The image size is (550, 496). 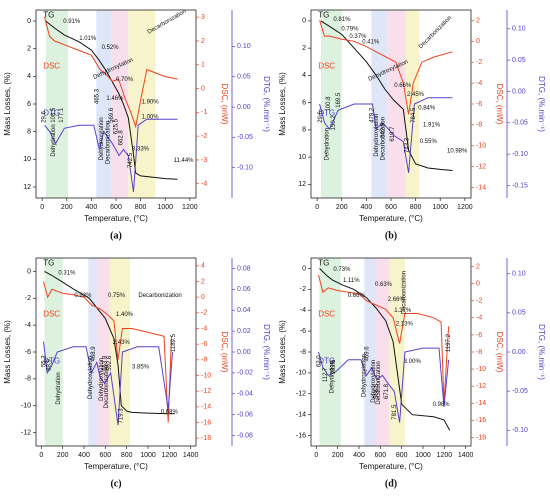 I want to click on y2-tick-label: -1, so click(x=204, y=112).